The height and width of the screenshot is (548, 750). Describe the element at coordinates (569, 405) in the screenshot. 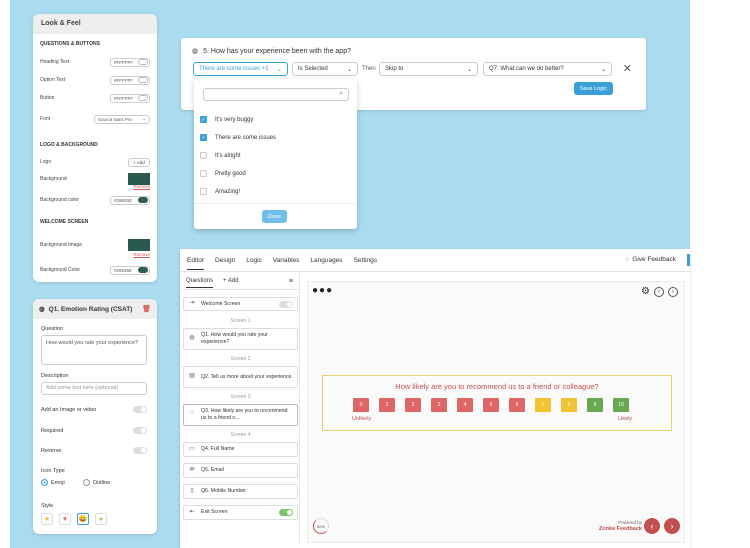

I see `nps-score-button: 8` at that location.